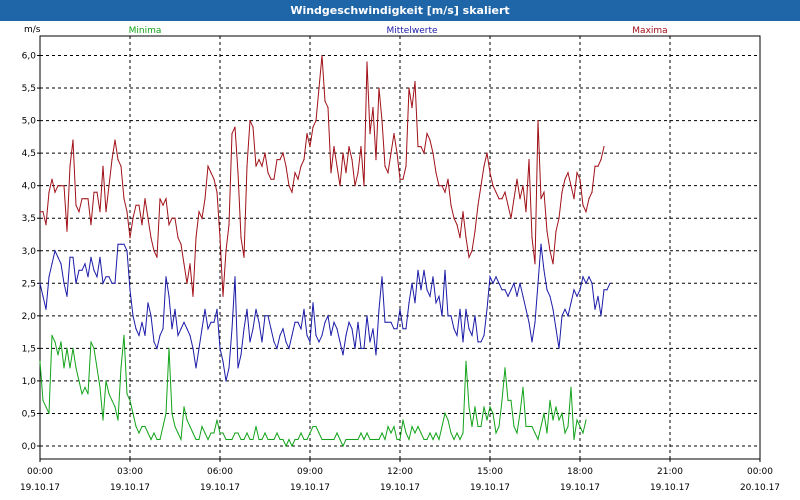 This screenshot has height=500, width=800. What do you see at coordinates (29, 57) in the screenshot?
I see `y-tick-label: 6,0` at bounding box center [29, 57].